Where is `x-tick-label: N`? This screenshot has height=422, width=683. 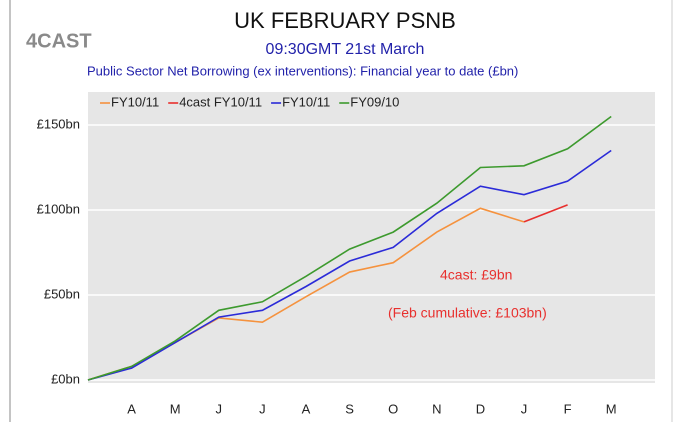
x-tick-label: N is located at coordinates (436, 408).